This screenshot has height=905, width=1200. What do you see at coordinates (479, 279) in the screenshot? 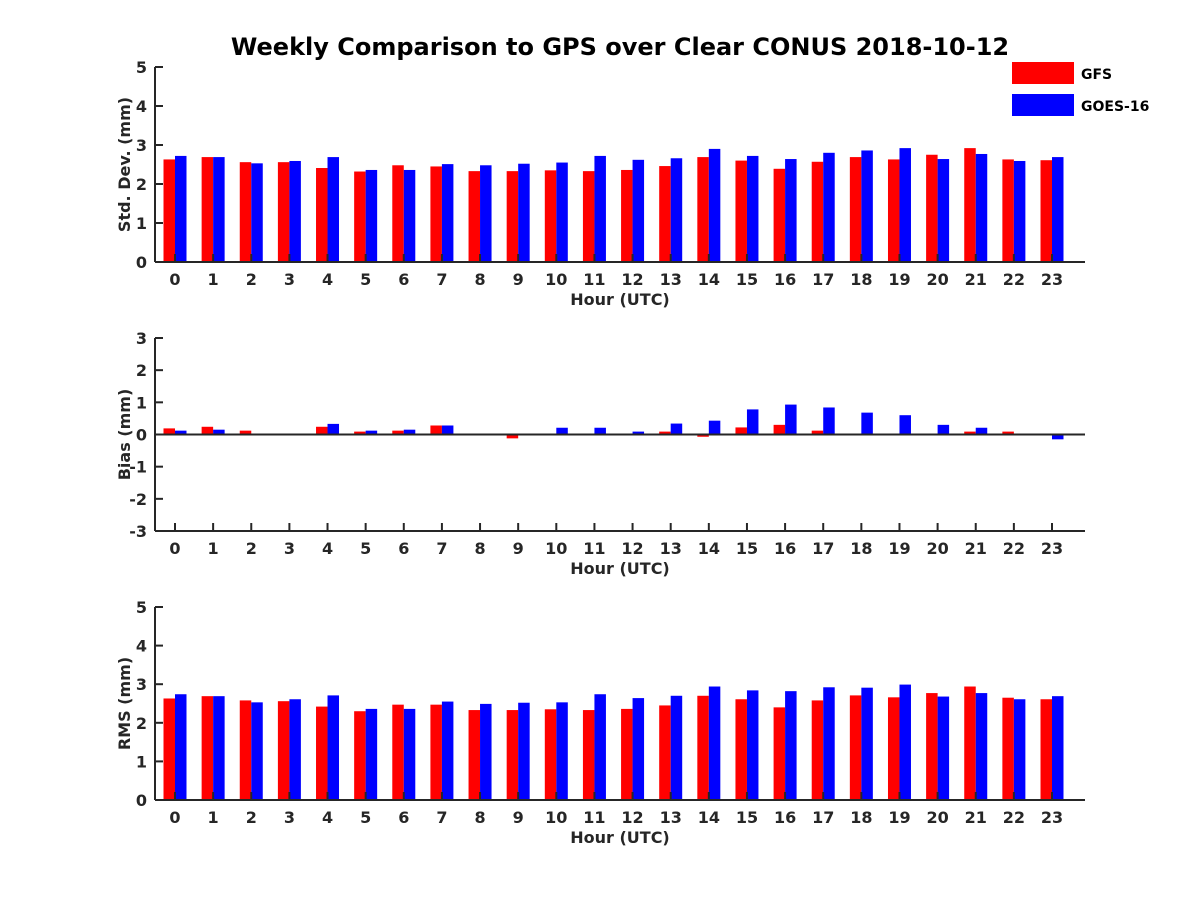
I see `x-tick-label: 8` at bounding box center [479, 279].